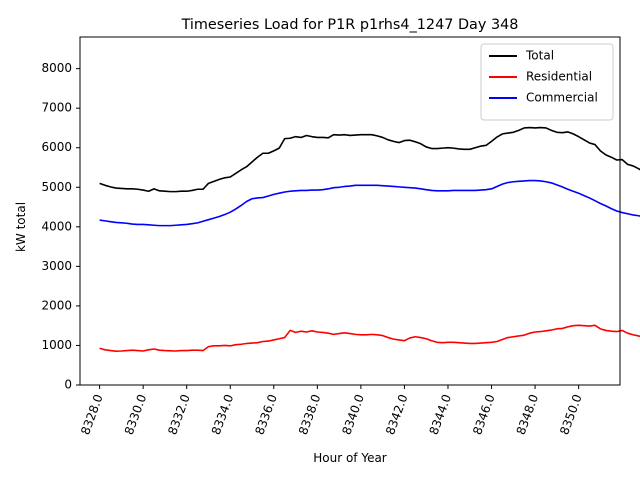 The image size is (640, 484). I want to click on y-axis-label: kW total, so click(21, 227).